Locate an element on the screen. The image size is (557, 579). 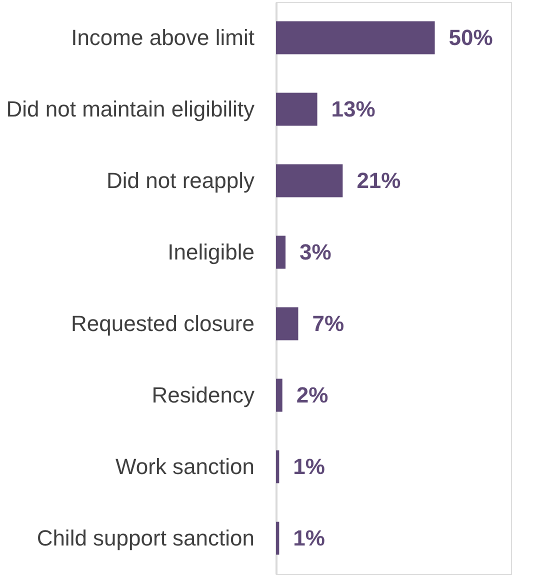
data-label: 21% is located at coordinates (378, 180).